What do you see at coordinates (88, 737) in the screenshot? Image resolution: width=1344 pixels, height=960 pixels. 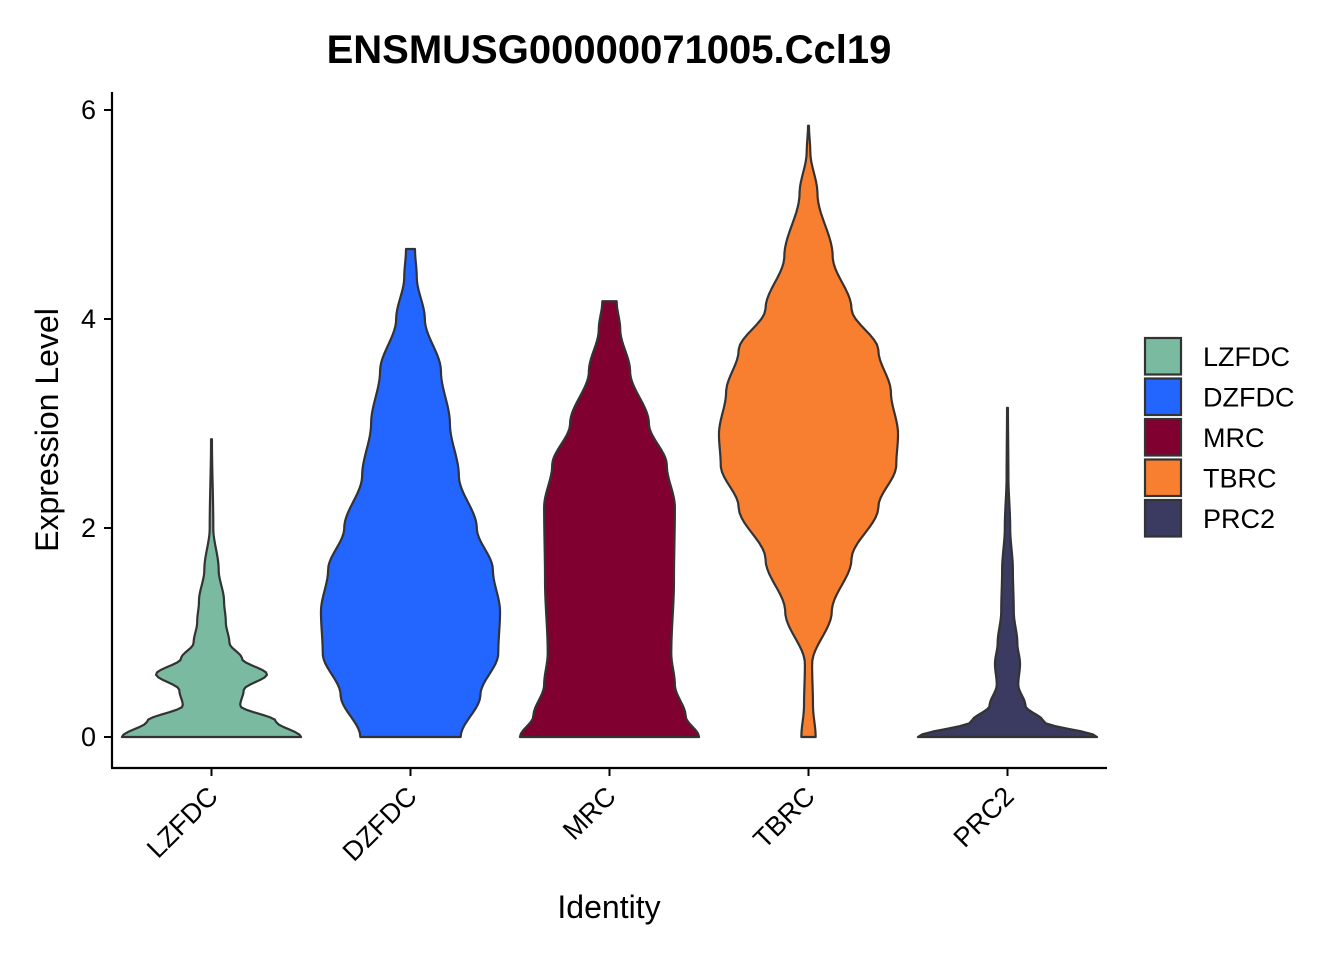 I see `y-tick-label: 0` at bounding box center [88, 737].